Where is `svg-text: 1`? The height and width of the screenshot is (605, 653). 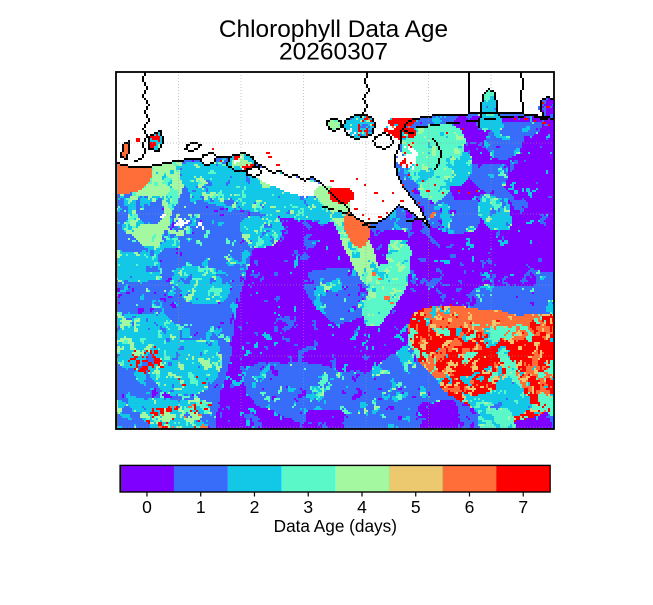
svg-text: 1 is located at coordinates (201, 507).